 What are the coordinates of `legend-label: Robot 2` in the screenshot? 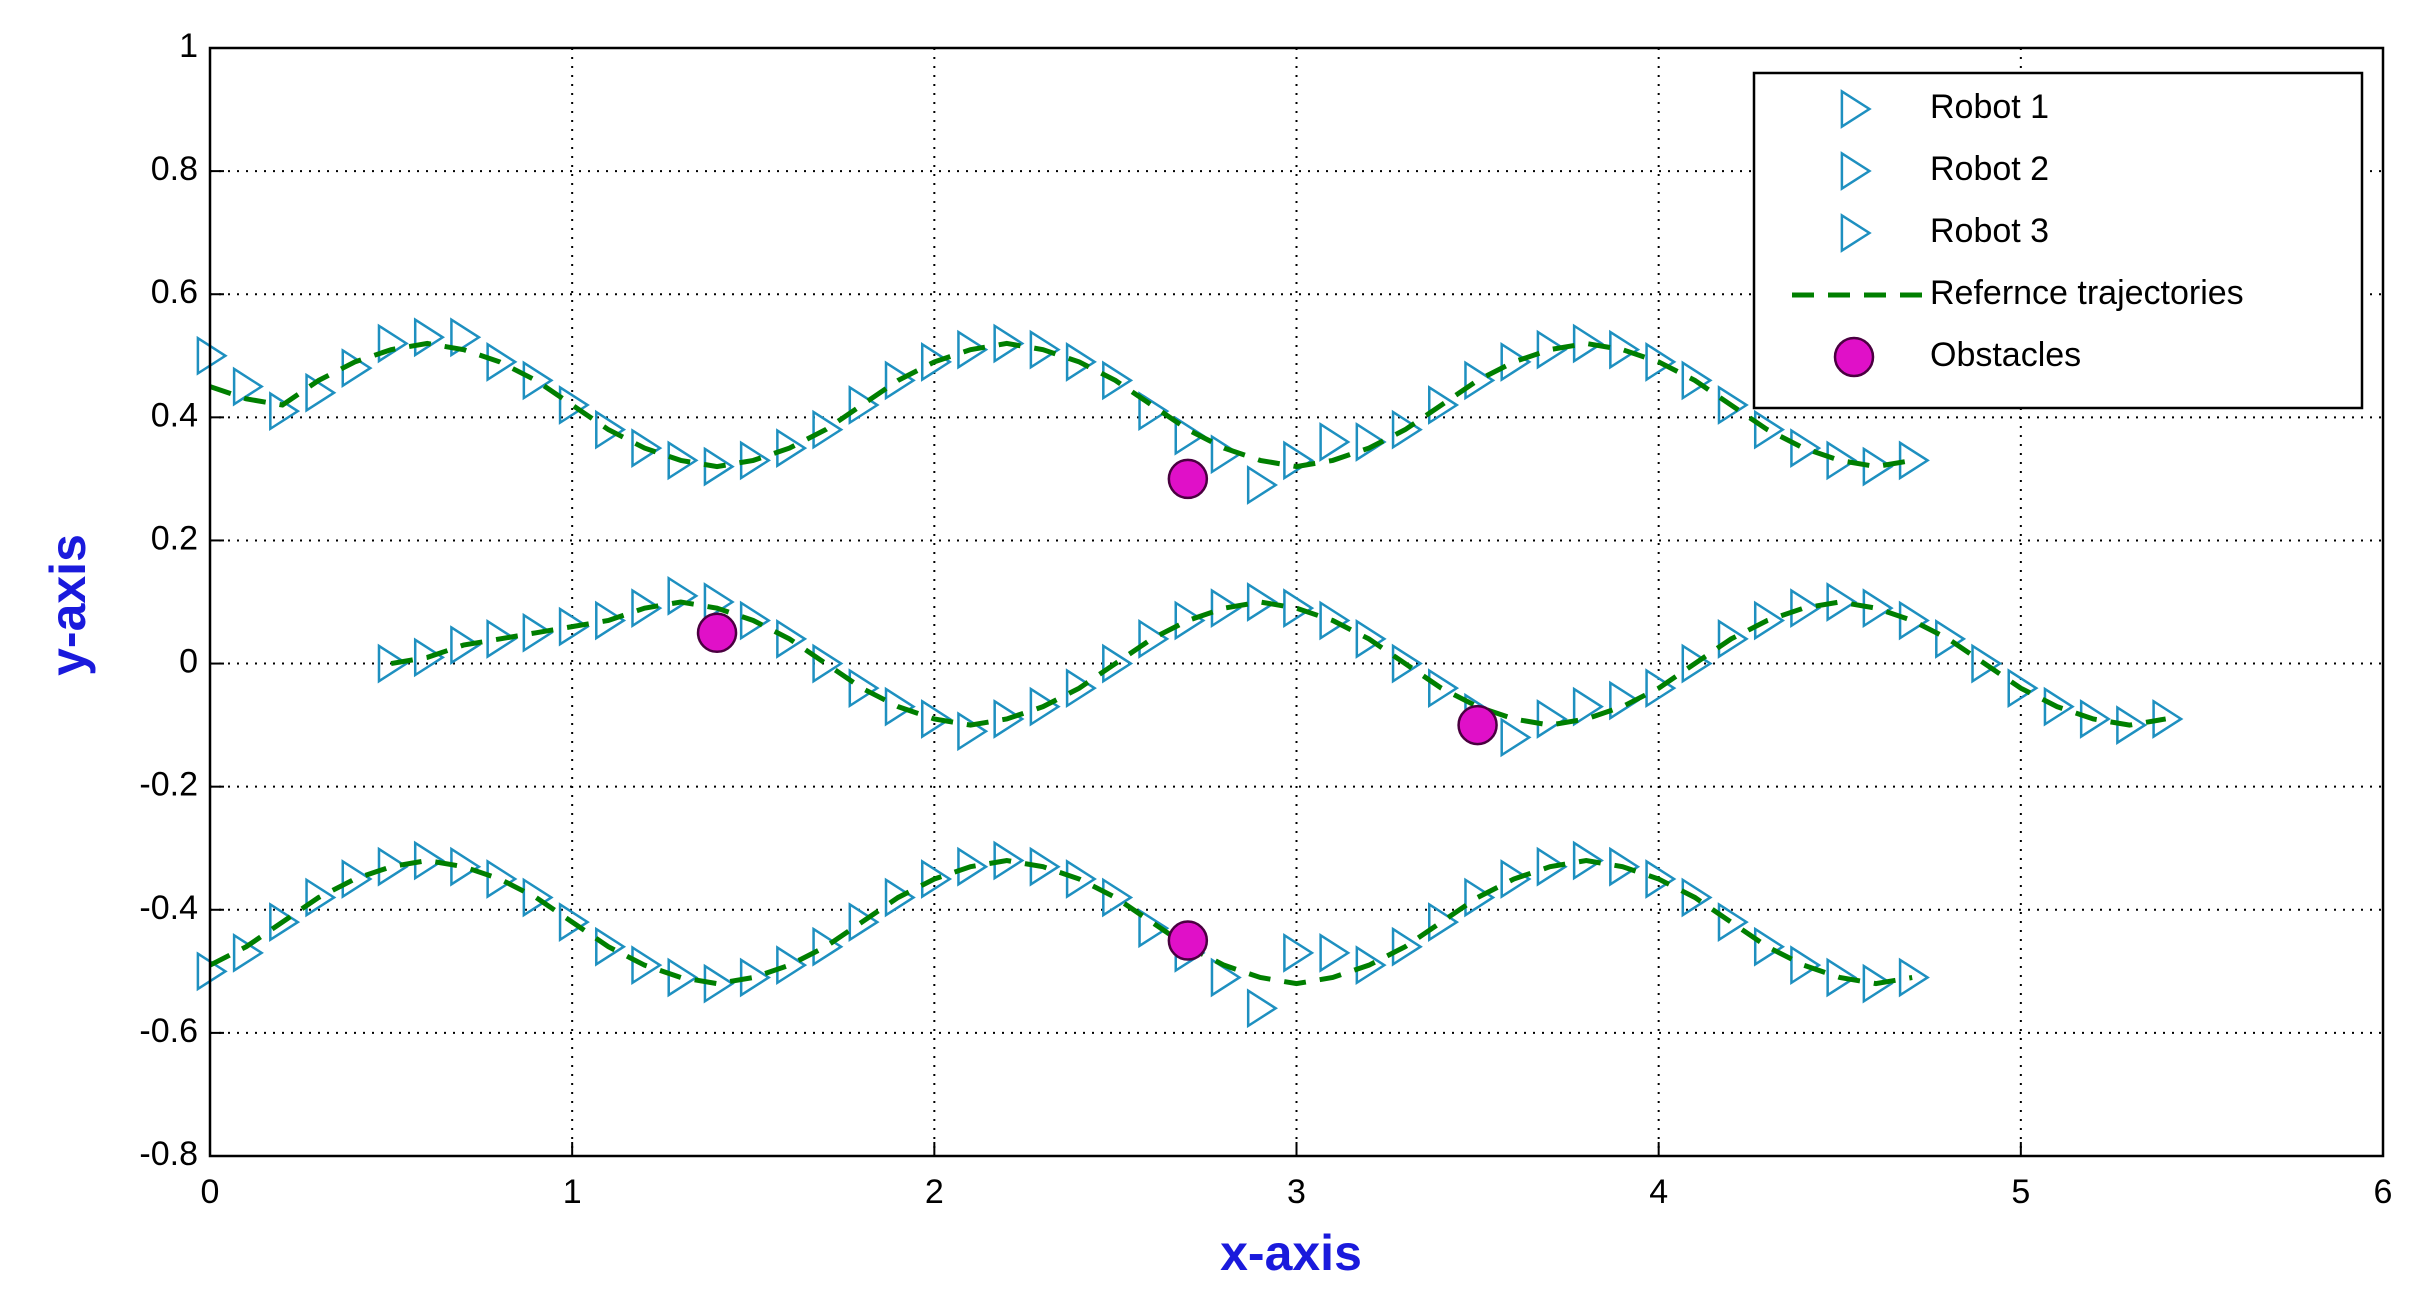 It's located at (1989, 169).